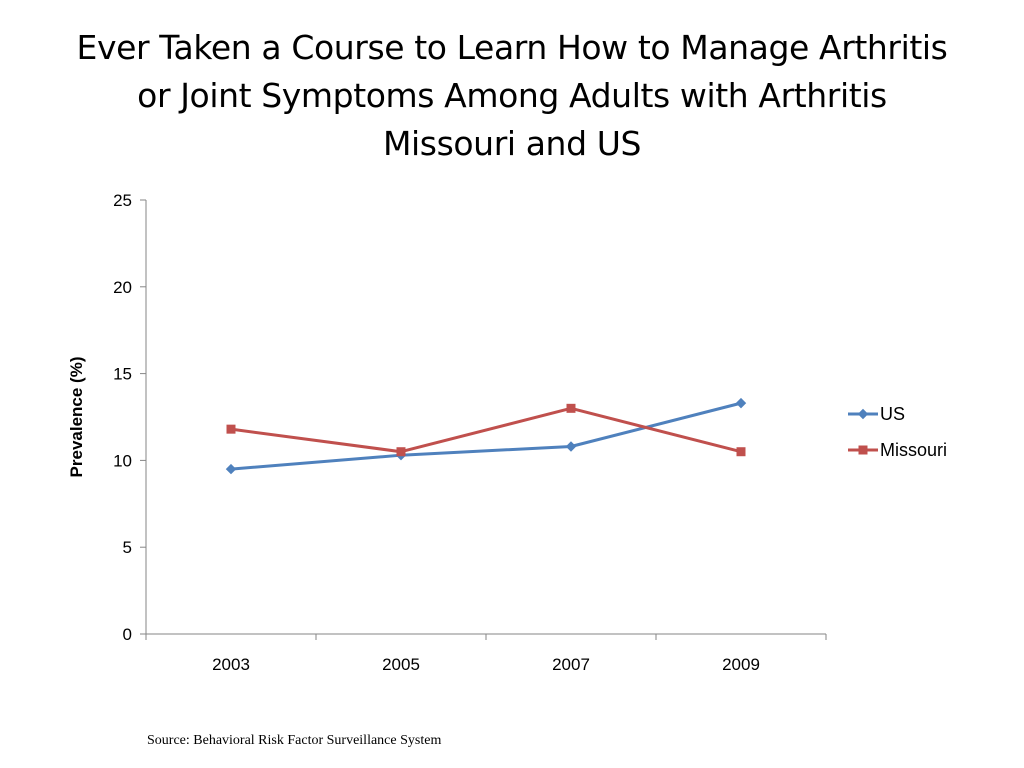 The width and height of the screenshot is (1024, 768). Describe the element at coordinates (741, 403) in the screenshot. I see `point-us-2009` at that location.